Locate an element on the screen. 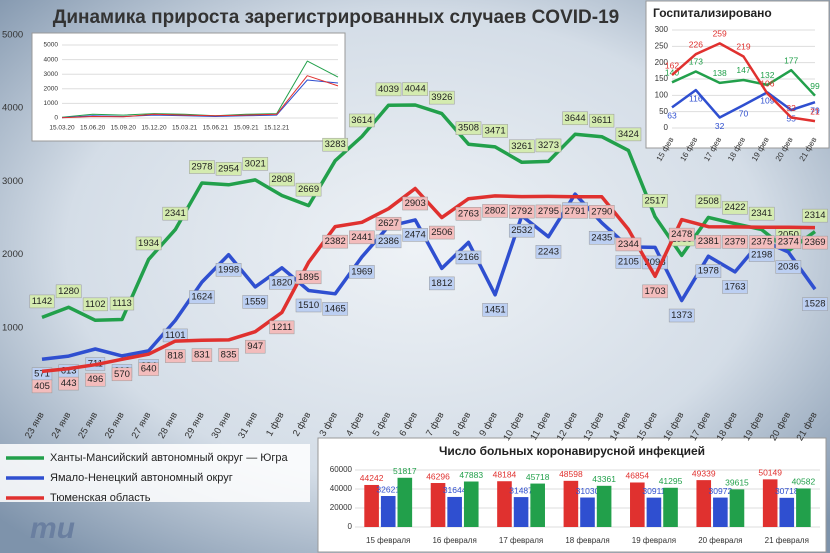 The height and width of the screenshot is (553, 830). data-label: 1624 is located at coordinates (201, 297).